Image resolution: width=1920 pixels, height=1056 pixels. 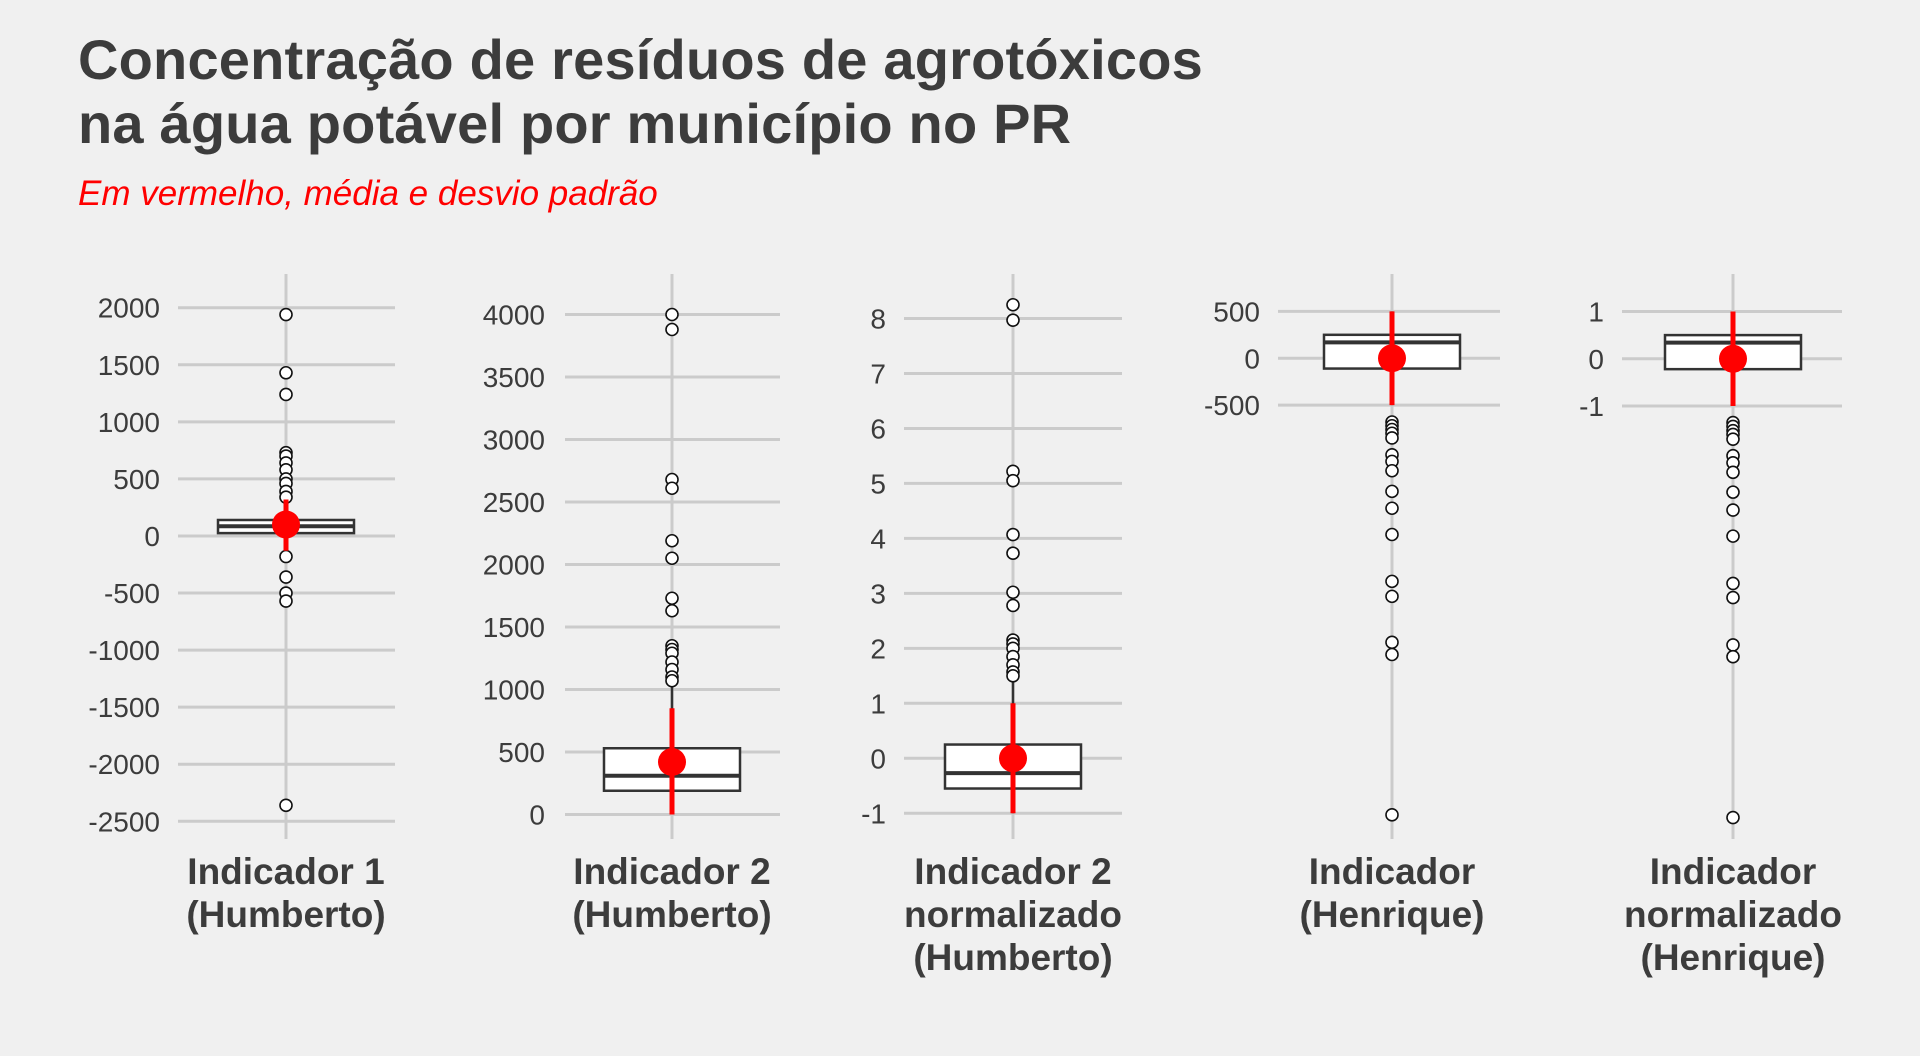 I want to click on chart-title-line-2: na água potável por município no PR, so click(x=575, y=123).